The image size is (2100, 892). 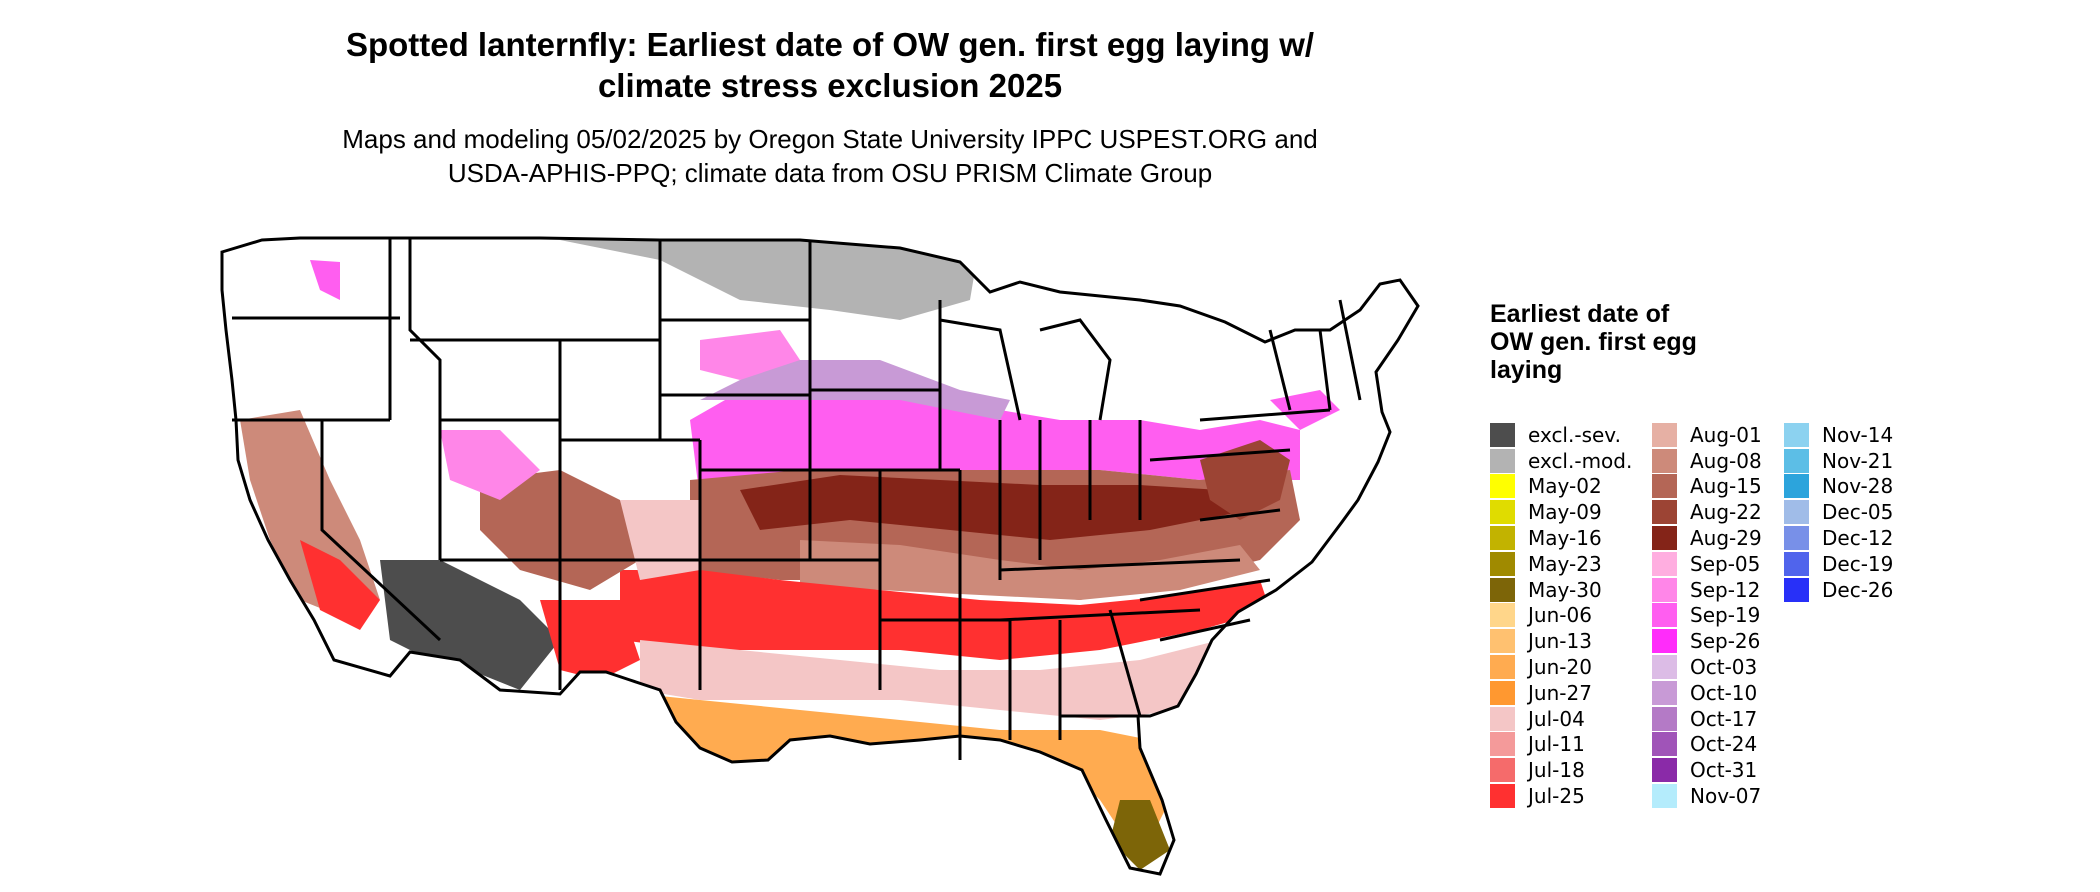 I want to click on legend-label: Oct-31, so click(x=1724, y=770).